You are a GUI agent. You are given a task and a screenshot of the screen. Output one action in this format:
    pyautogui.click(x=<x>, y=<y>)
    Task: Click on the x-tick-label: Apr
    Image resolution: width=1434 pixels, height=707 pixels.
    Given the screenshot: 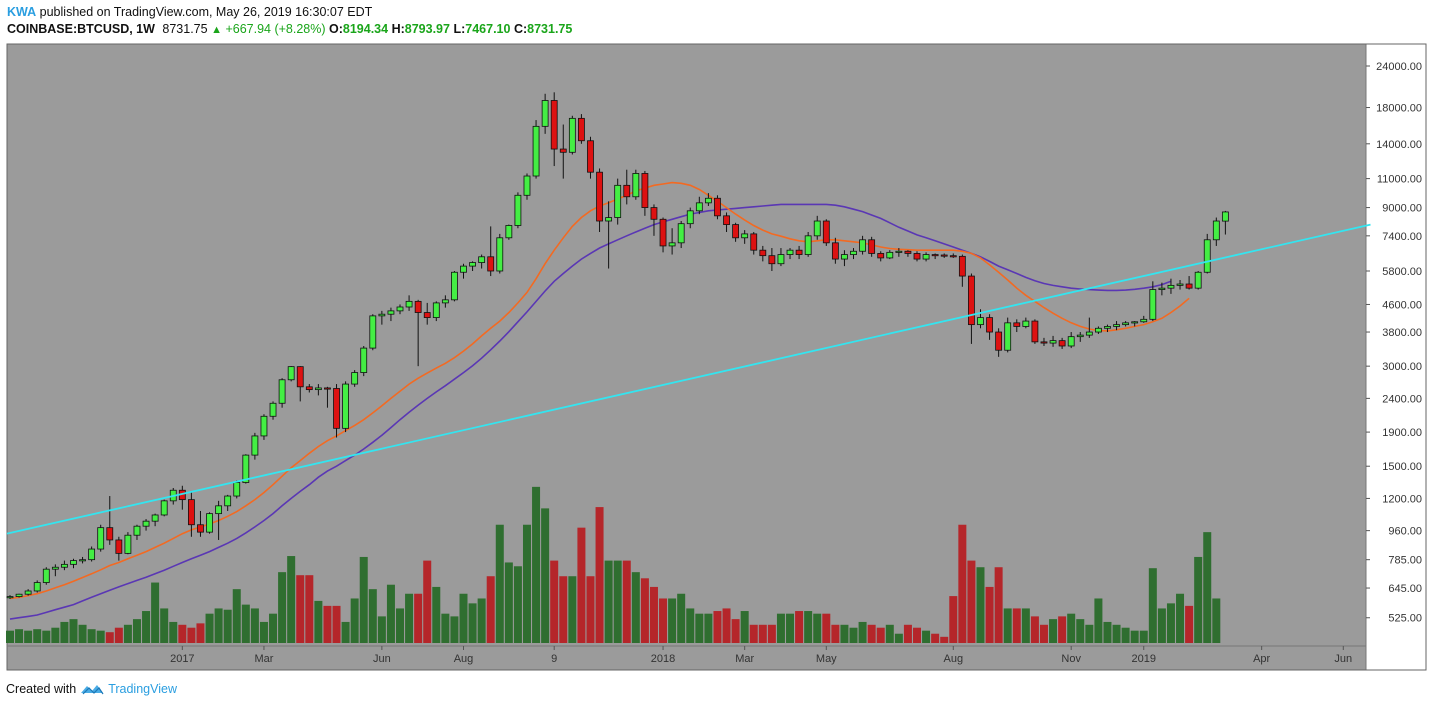 What is the action you would take?
    pyautogui.click(x=1261, y=659)
    